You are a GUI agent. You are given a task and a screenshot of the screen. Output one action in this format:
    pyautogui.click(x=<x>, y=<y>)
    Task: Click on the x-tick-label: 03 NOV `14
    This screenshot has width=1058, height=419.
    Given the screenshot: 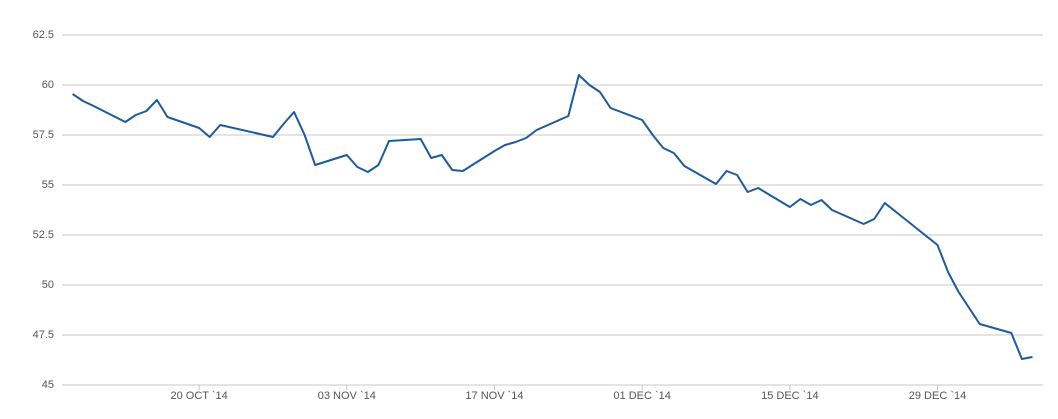 What is the action you would take?
    pyautogui.click(x=347, y=396)
    